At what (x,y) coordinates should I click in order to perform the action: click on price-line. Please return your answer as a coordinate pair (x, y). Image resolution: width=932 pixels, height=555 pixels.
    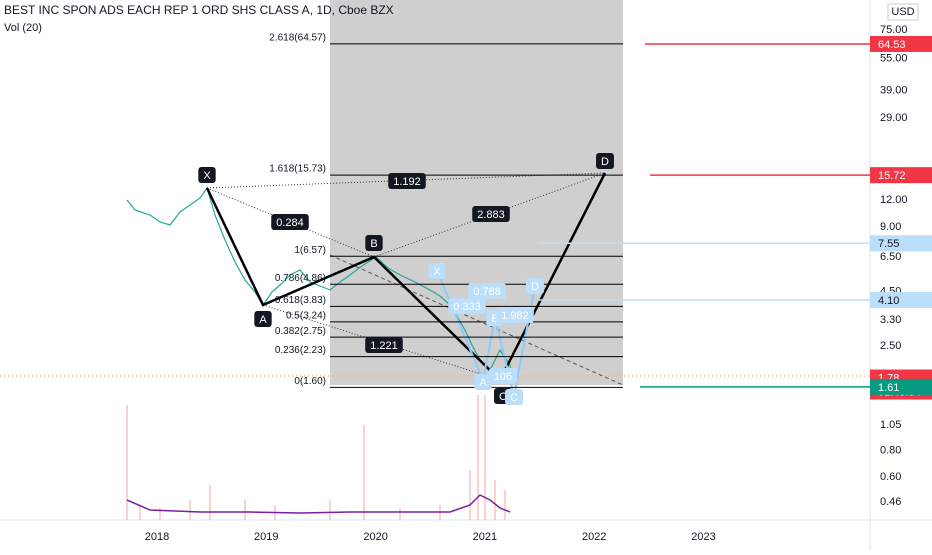
    Looking at the image, I should click on (319, 281).